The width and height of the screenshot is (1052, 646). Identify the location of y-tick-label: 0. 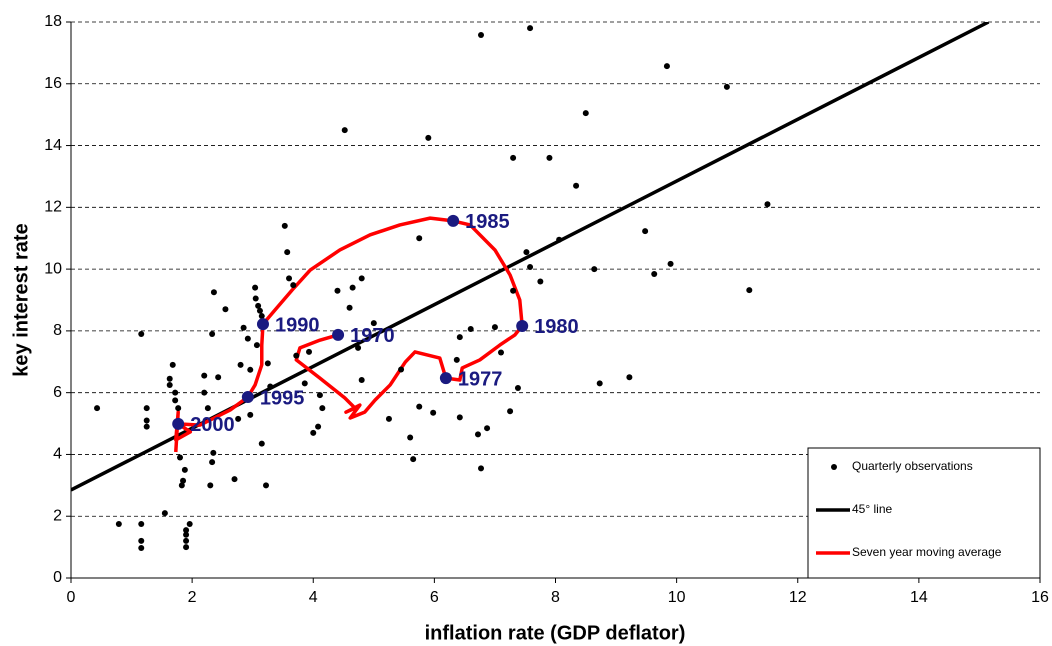
(57, 577).